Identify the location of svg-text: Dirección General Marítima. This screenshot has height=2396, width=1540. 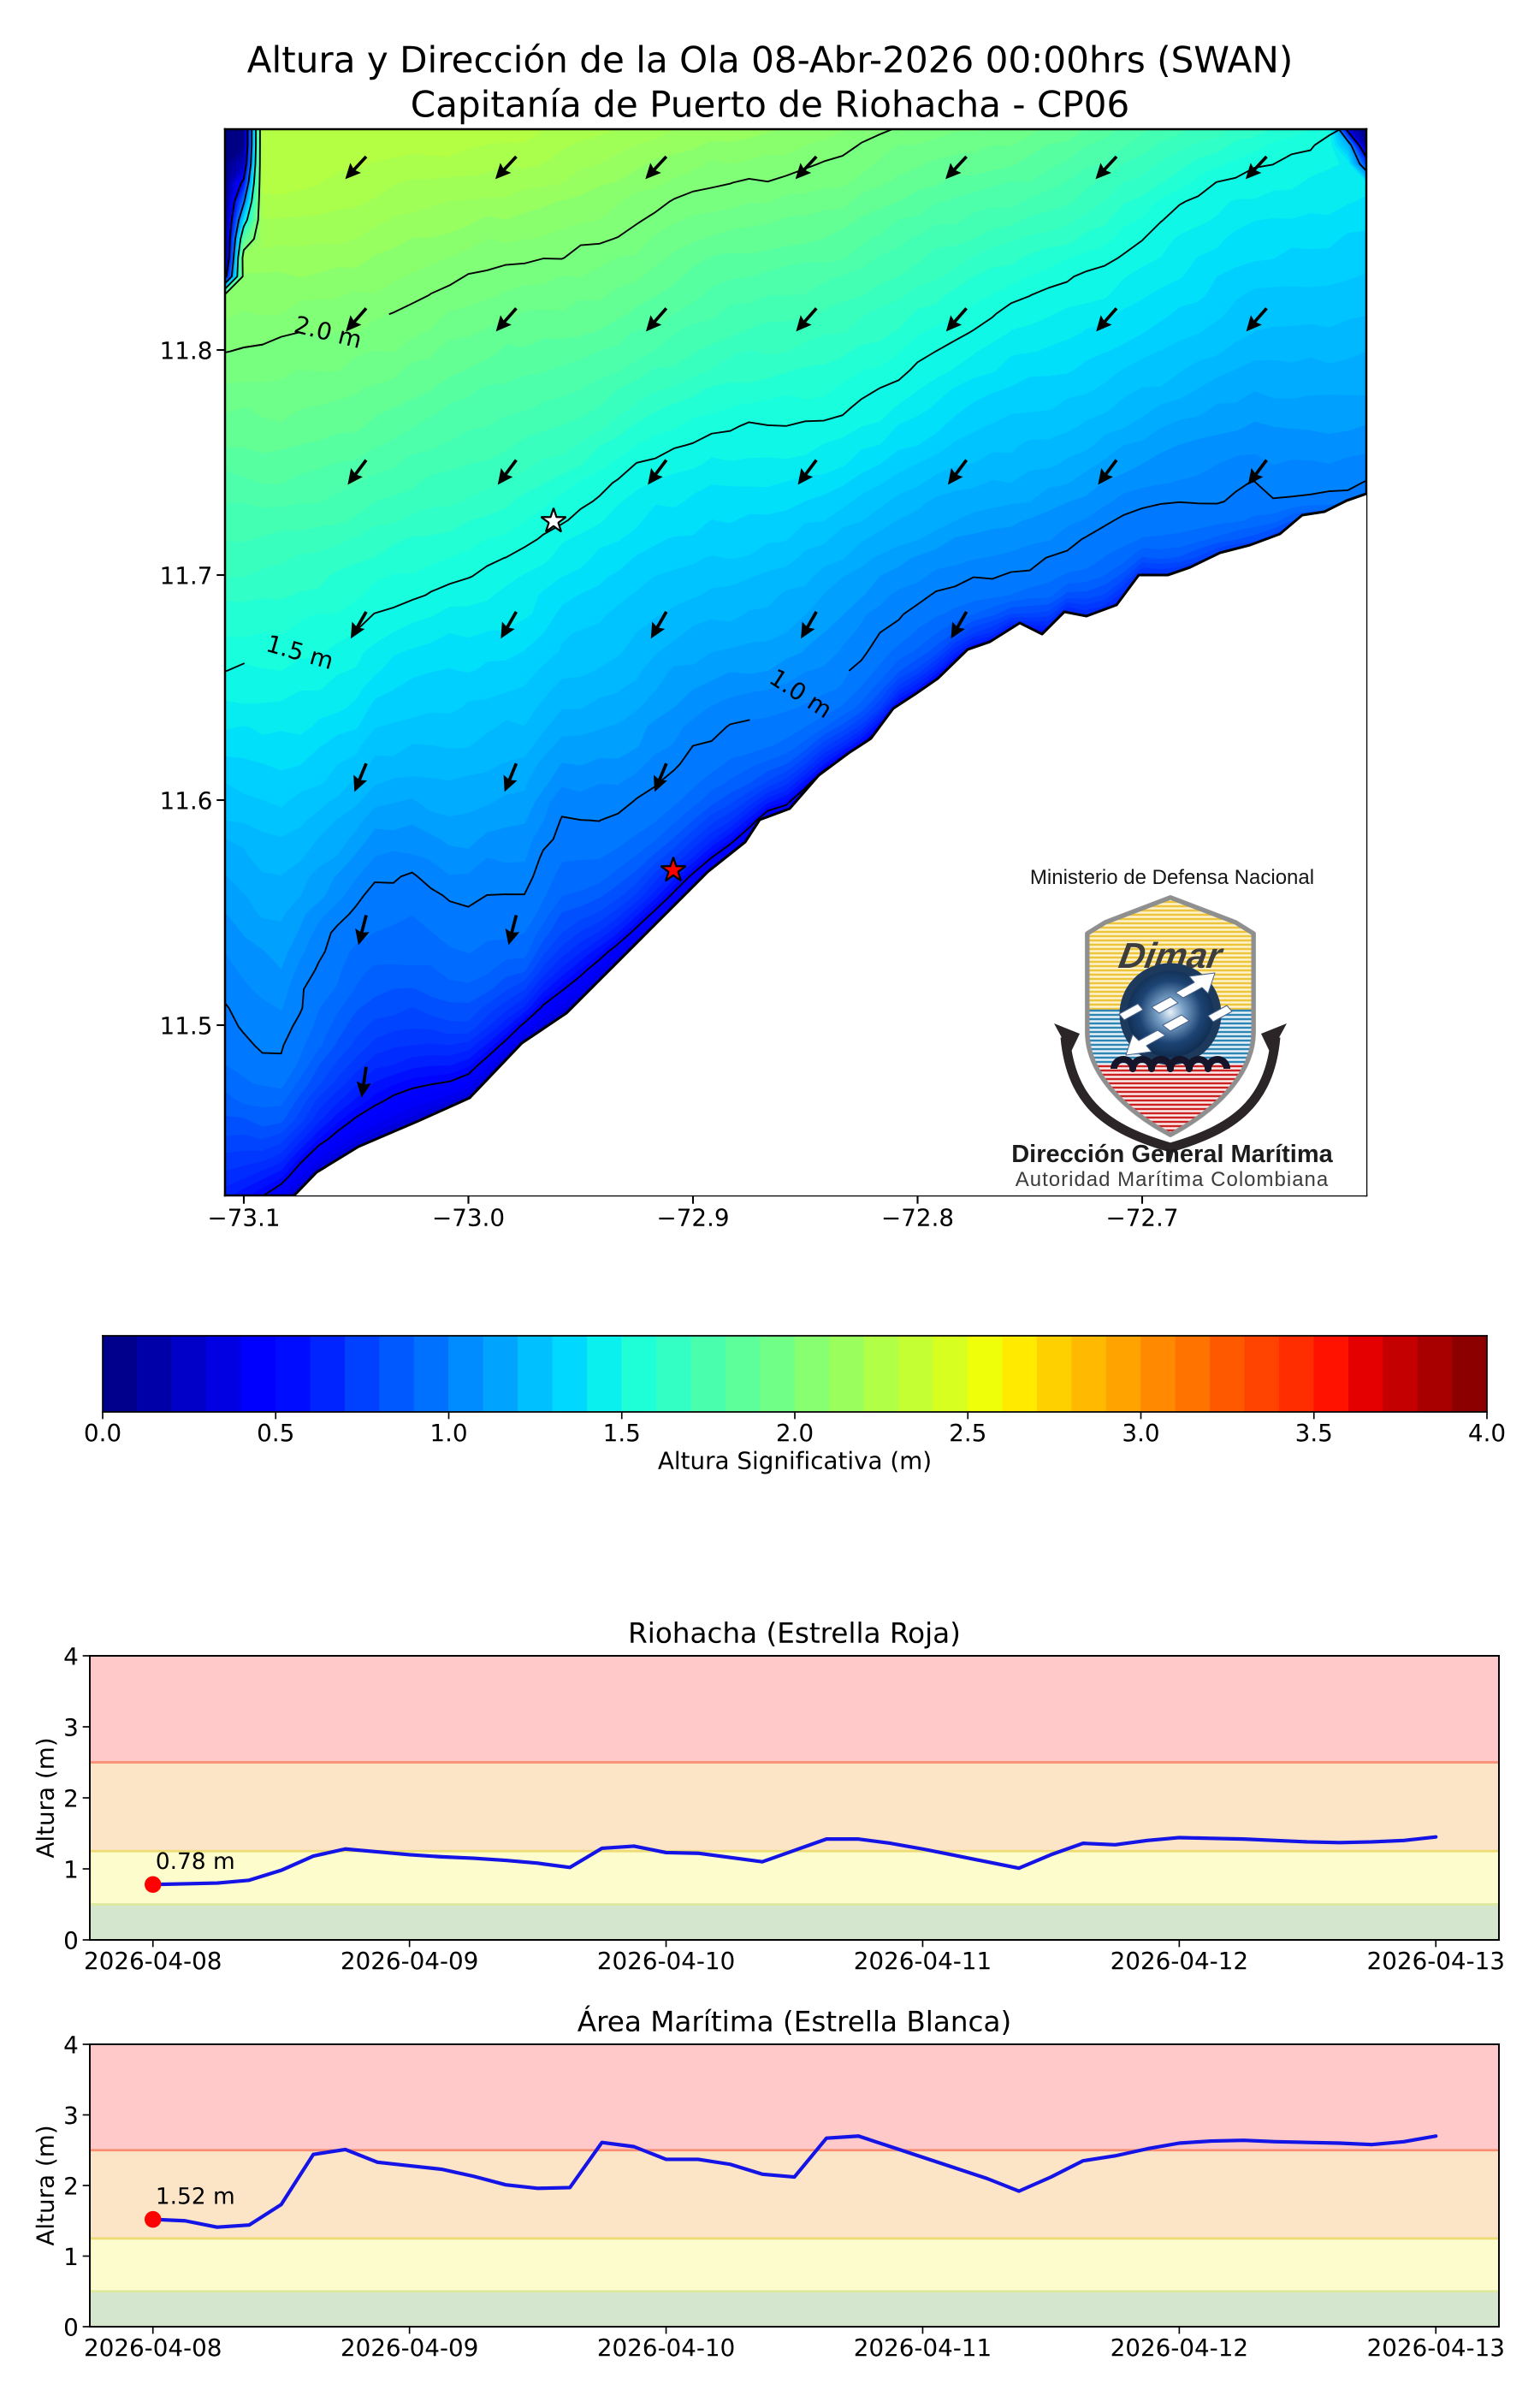
(1172, 1154).